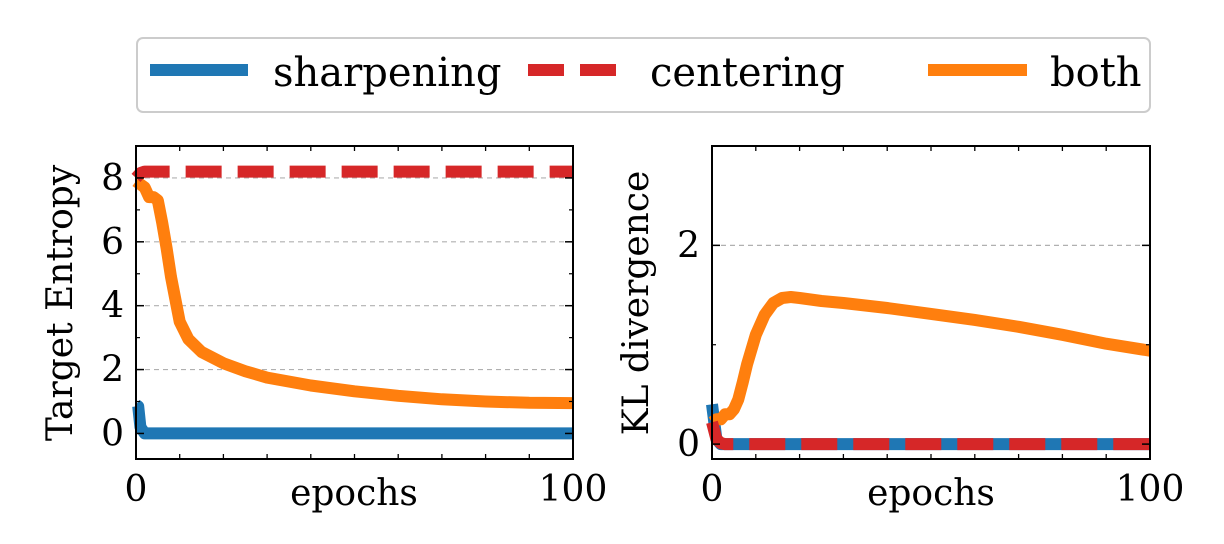  Describe the element at coordinates (931, 493) in the screenshot. I see `x-axis-label-right: epochs` at that location.